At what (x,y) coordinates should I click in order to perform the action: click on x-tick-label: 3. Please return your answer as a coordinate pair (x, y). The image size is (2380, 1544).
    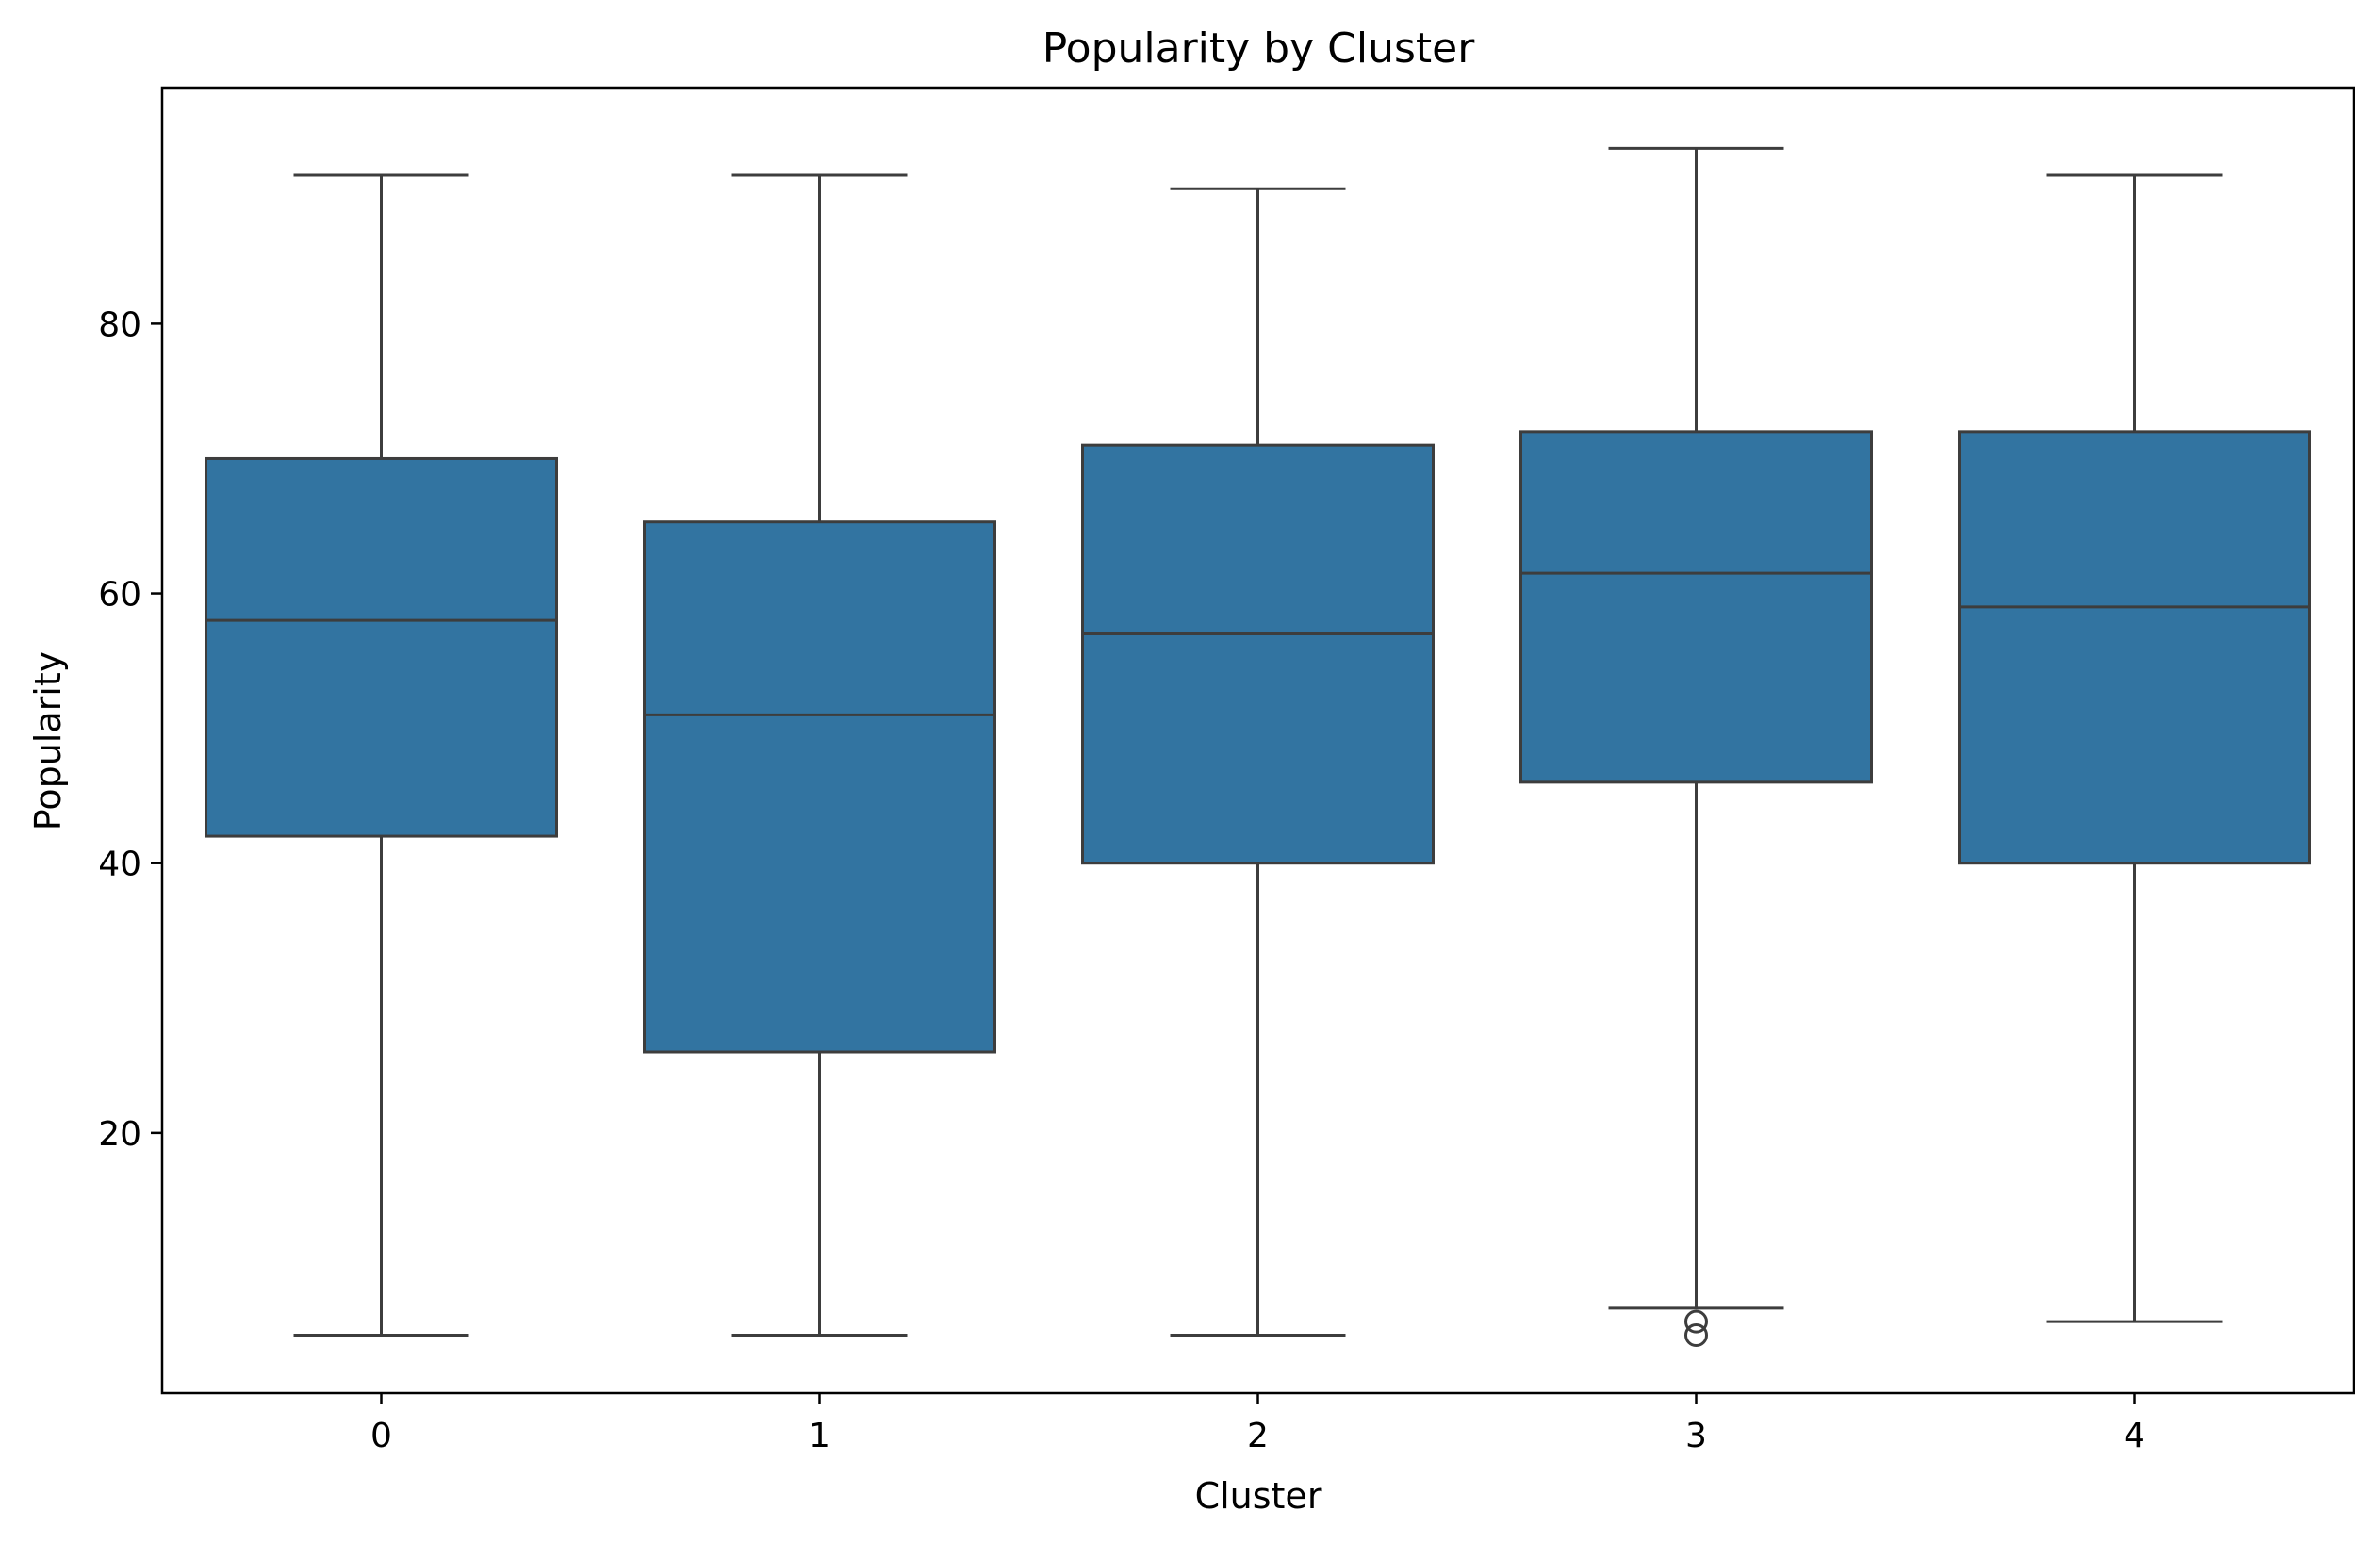
    Looking at the image, I should click on (1696, 1436).